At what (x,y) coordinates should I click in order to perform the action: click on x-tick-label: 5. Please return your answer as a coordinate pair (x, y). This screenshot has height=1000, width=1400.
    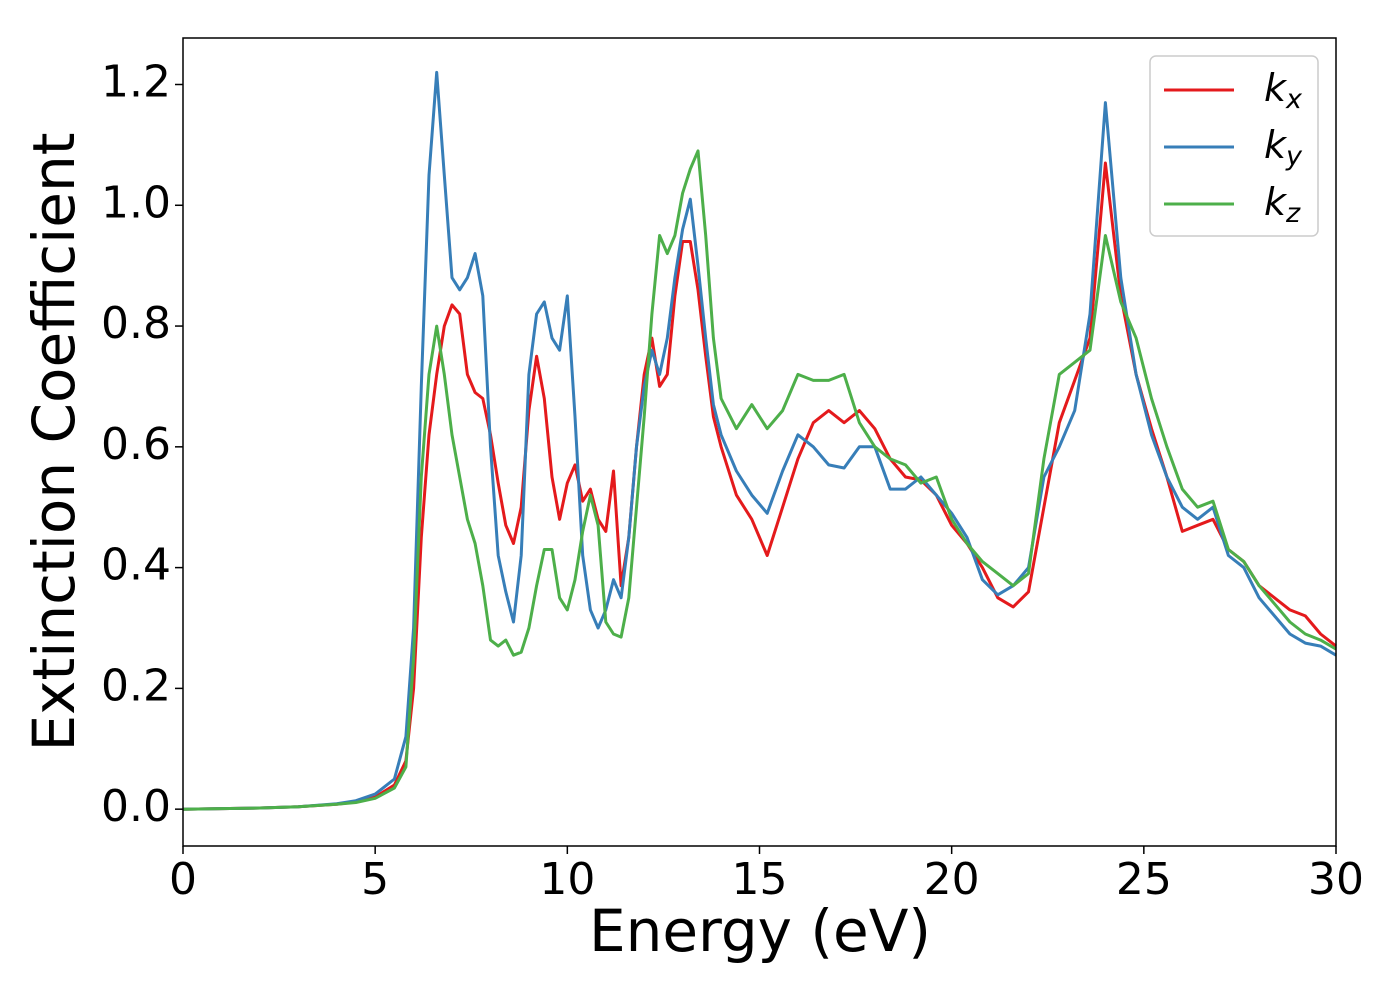
    Looking at the image, I should click on (375, 879).